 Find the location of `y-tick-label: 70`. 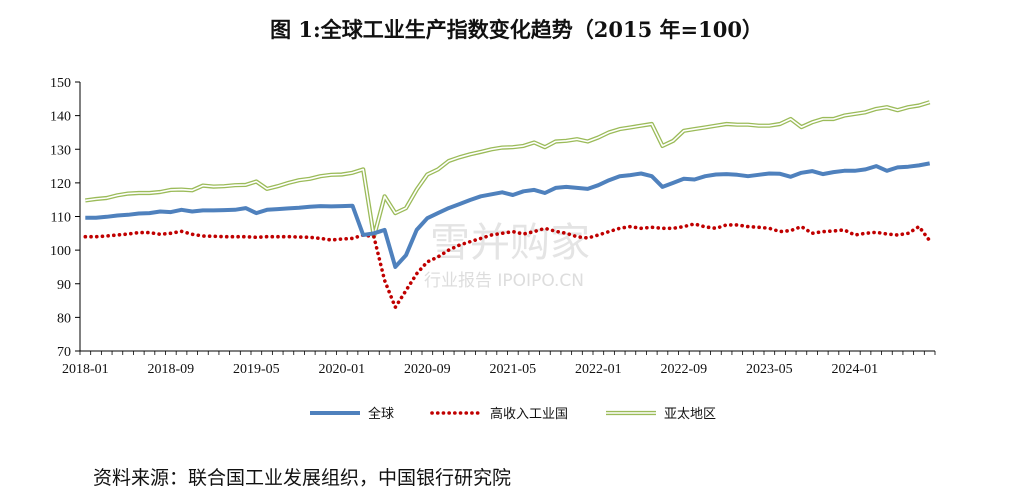

y-tick-label: 70 is located at coordinates (64, 352).